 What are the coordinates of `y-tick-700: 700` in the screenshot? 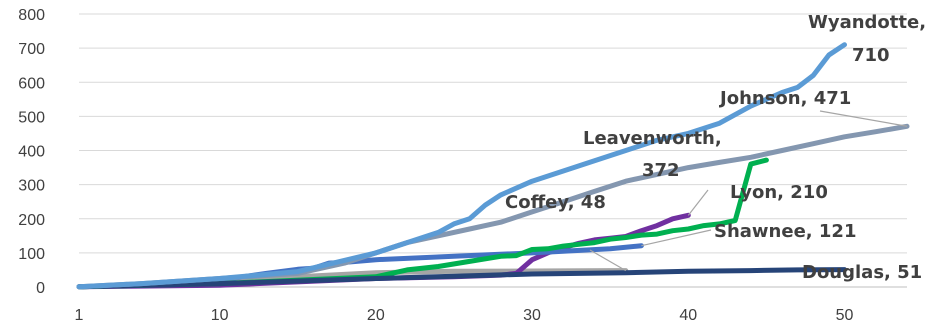 It's located at (31, 49).